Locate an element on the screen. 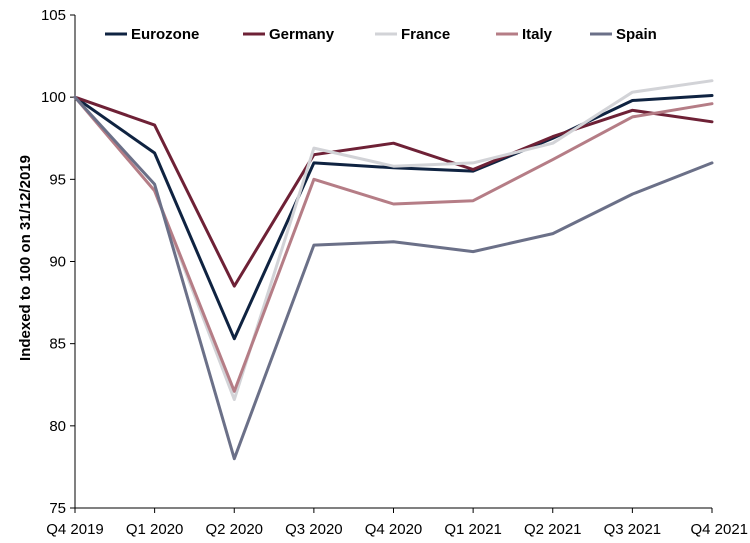 The image size is (750, 543). legend-label-spain: Spain is located at coordinates (636, 34).